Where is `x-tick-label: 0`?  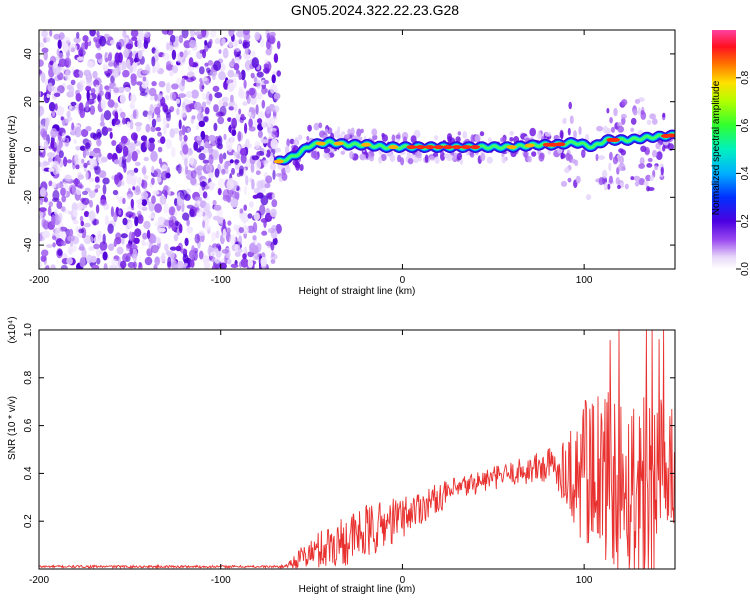 x-tick-label: 0 is located at coordinates (403, 580).